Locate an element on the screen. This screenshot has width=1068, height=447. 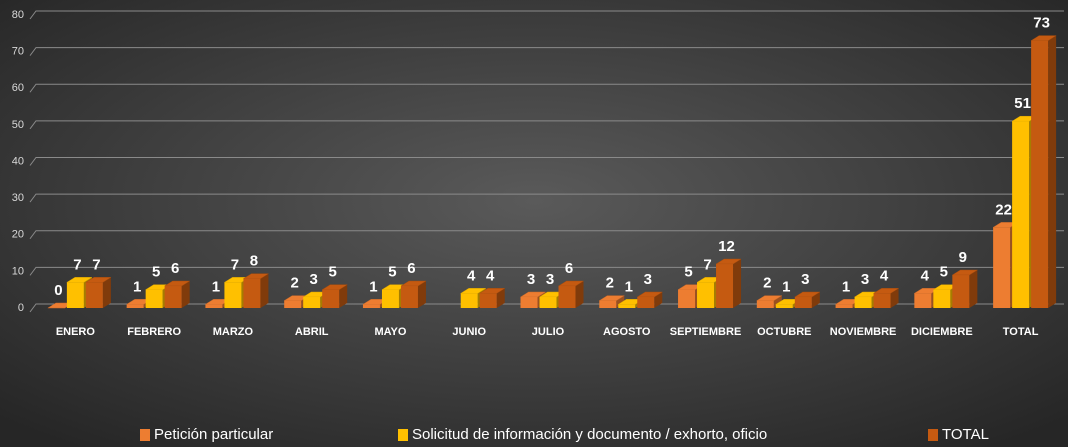
y-tick-label: 20 is located at coordinates (18, 235).